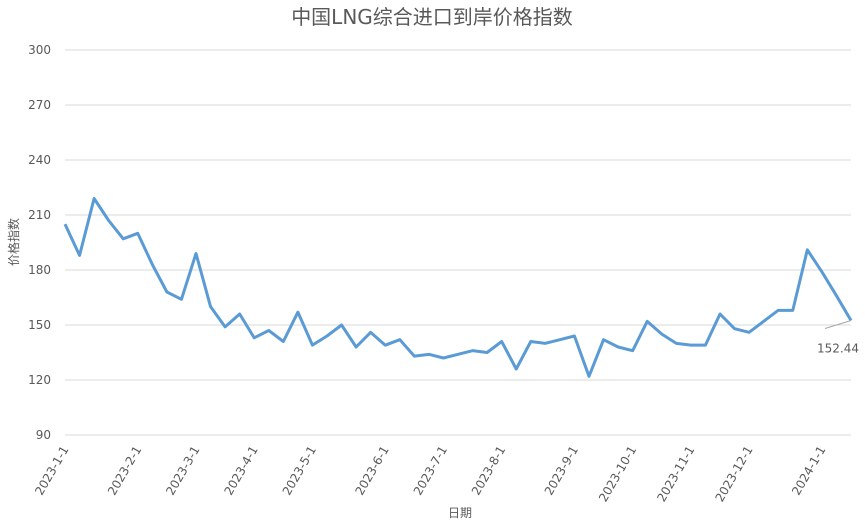 This screenshot has width=865, height=526. Describe the element at coordinates (39, 160) in the screenshot. I see `y-tick-label: 240` at that location.